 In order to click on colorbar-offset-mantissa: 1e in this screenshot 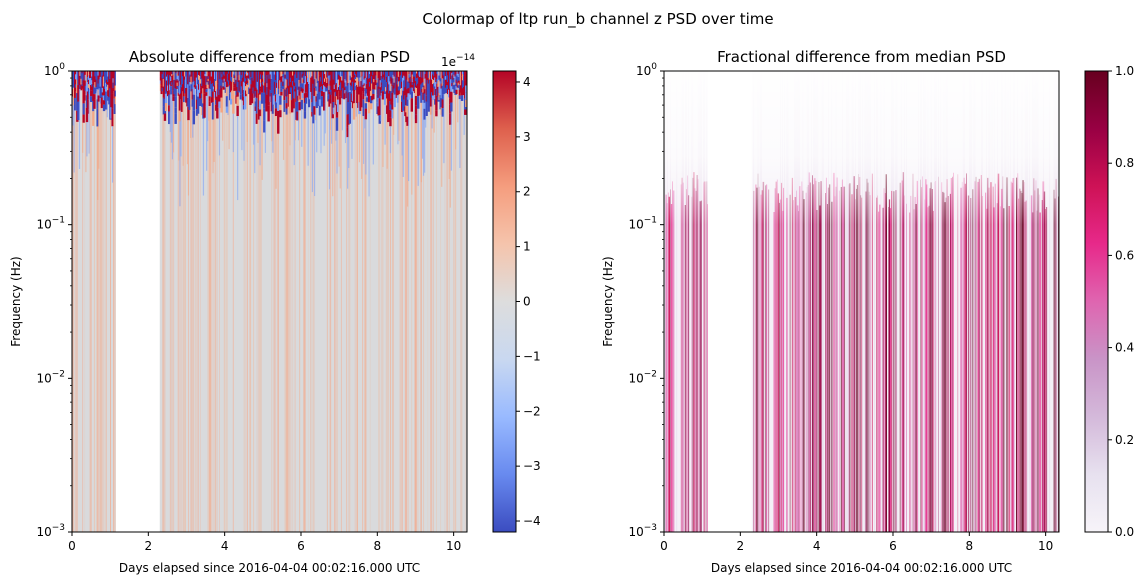, I will do `click(448, 62)`.